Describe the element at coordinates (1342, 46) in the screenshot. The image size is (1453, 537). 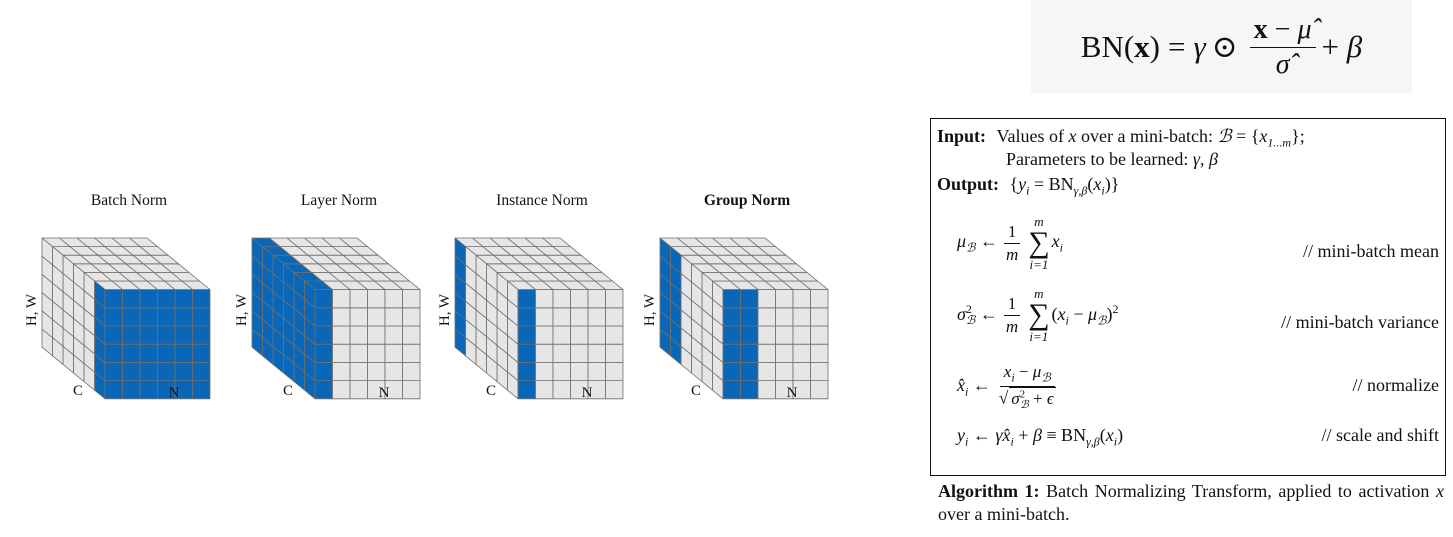
I see `bn-plus-beta: + β` at that location.